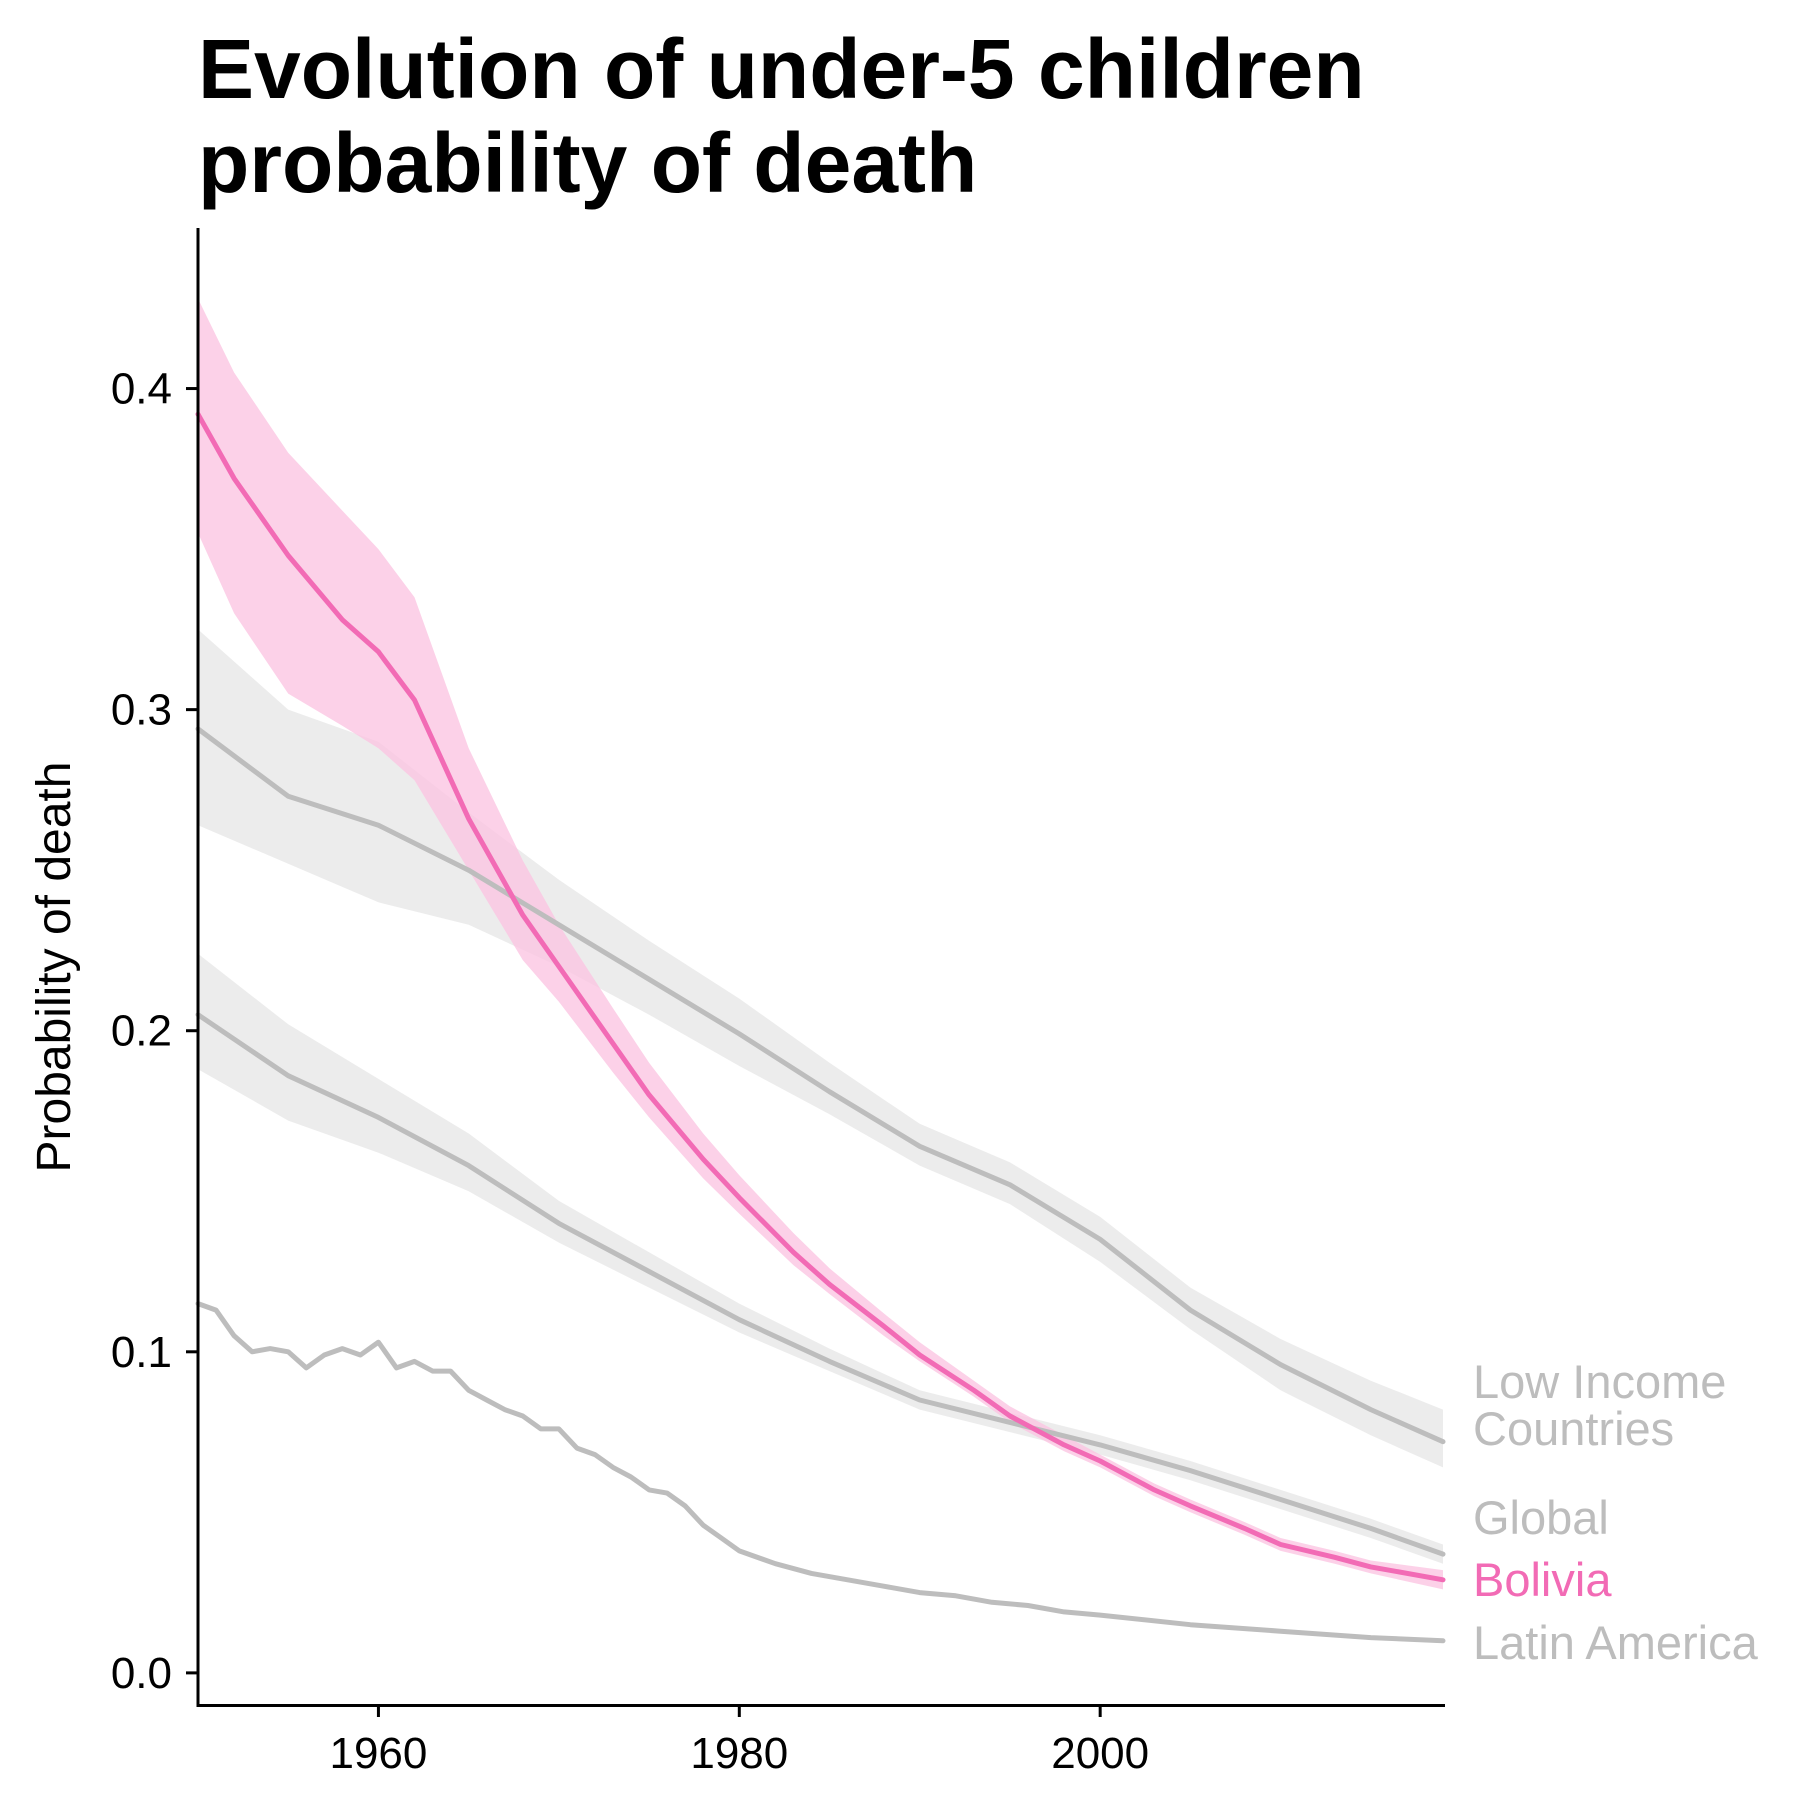 The height and width of the screenshot is (1800, 1800). What do you see at coordinates (141, 1352) in the screenshot?
I see `y-tick-label: 0.1` at bounding box center [141, 1352].